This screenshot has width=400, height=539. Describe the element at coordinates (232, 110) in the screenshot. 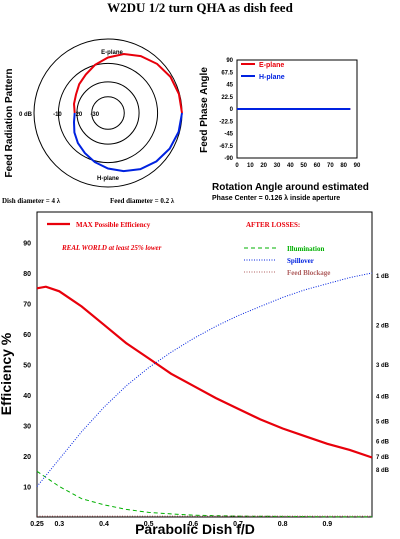

I see `phase-y-tick: 0` at that location.